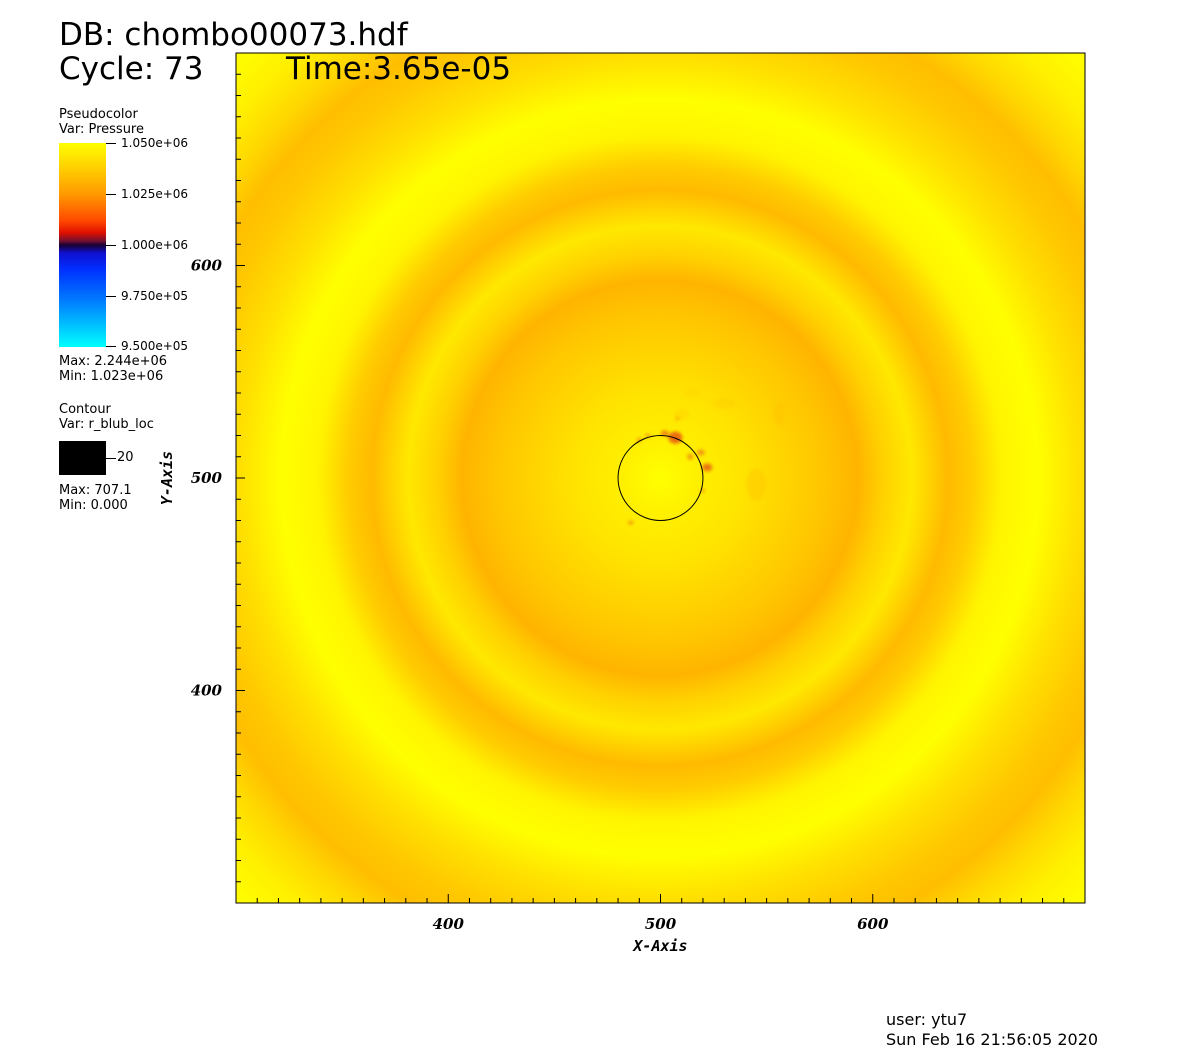 This screenshot has height=1062, width=1182. I want to click on x-axis-title: X-Axis, so click(659, 946).